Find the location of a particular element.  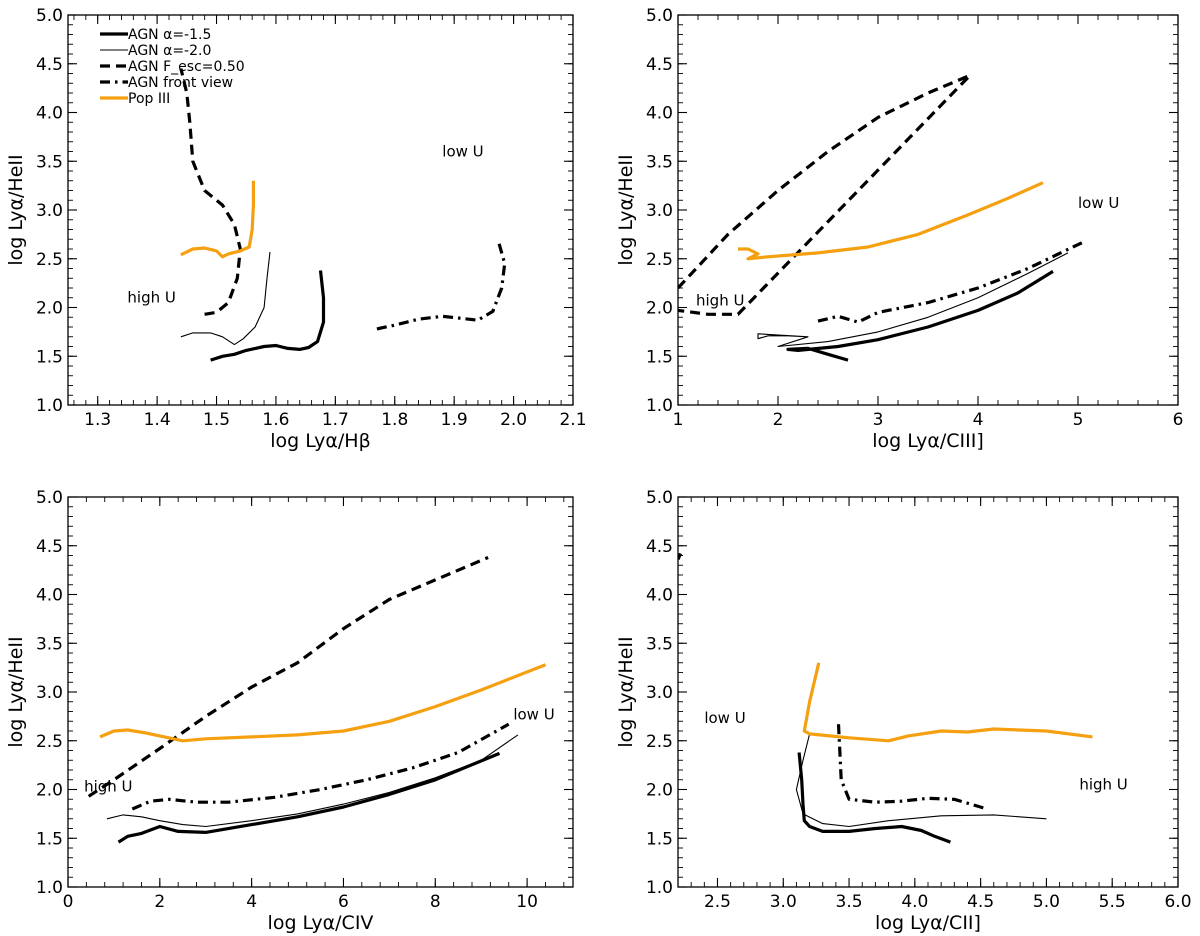

x-tick-label: 2.1 is located at coordinates (572, 420).